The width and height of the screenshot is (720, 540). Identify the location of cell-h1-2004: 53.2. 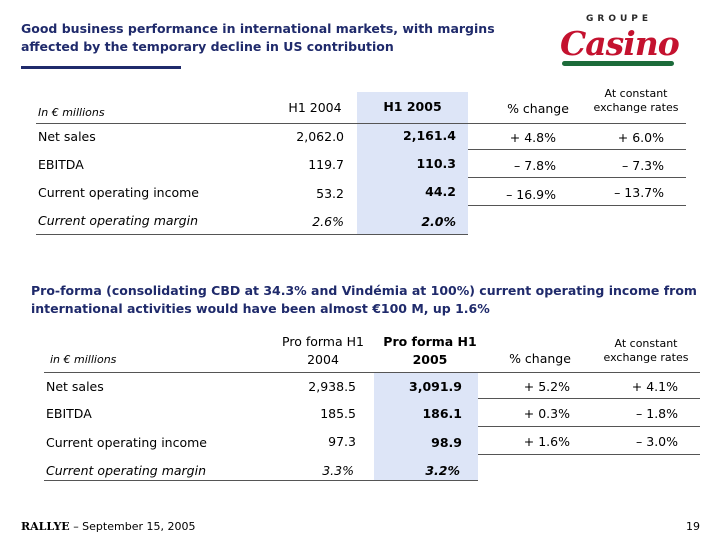
(330, 193).